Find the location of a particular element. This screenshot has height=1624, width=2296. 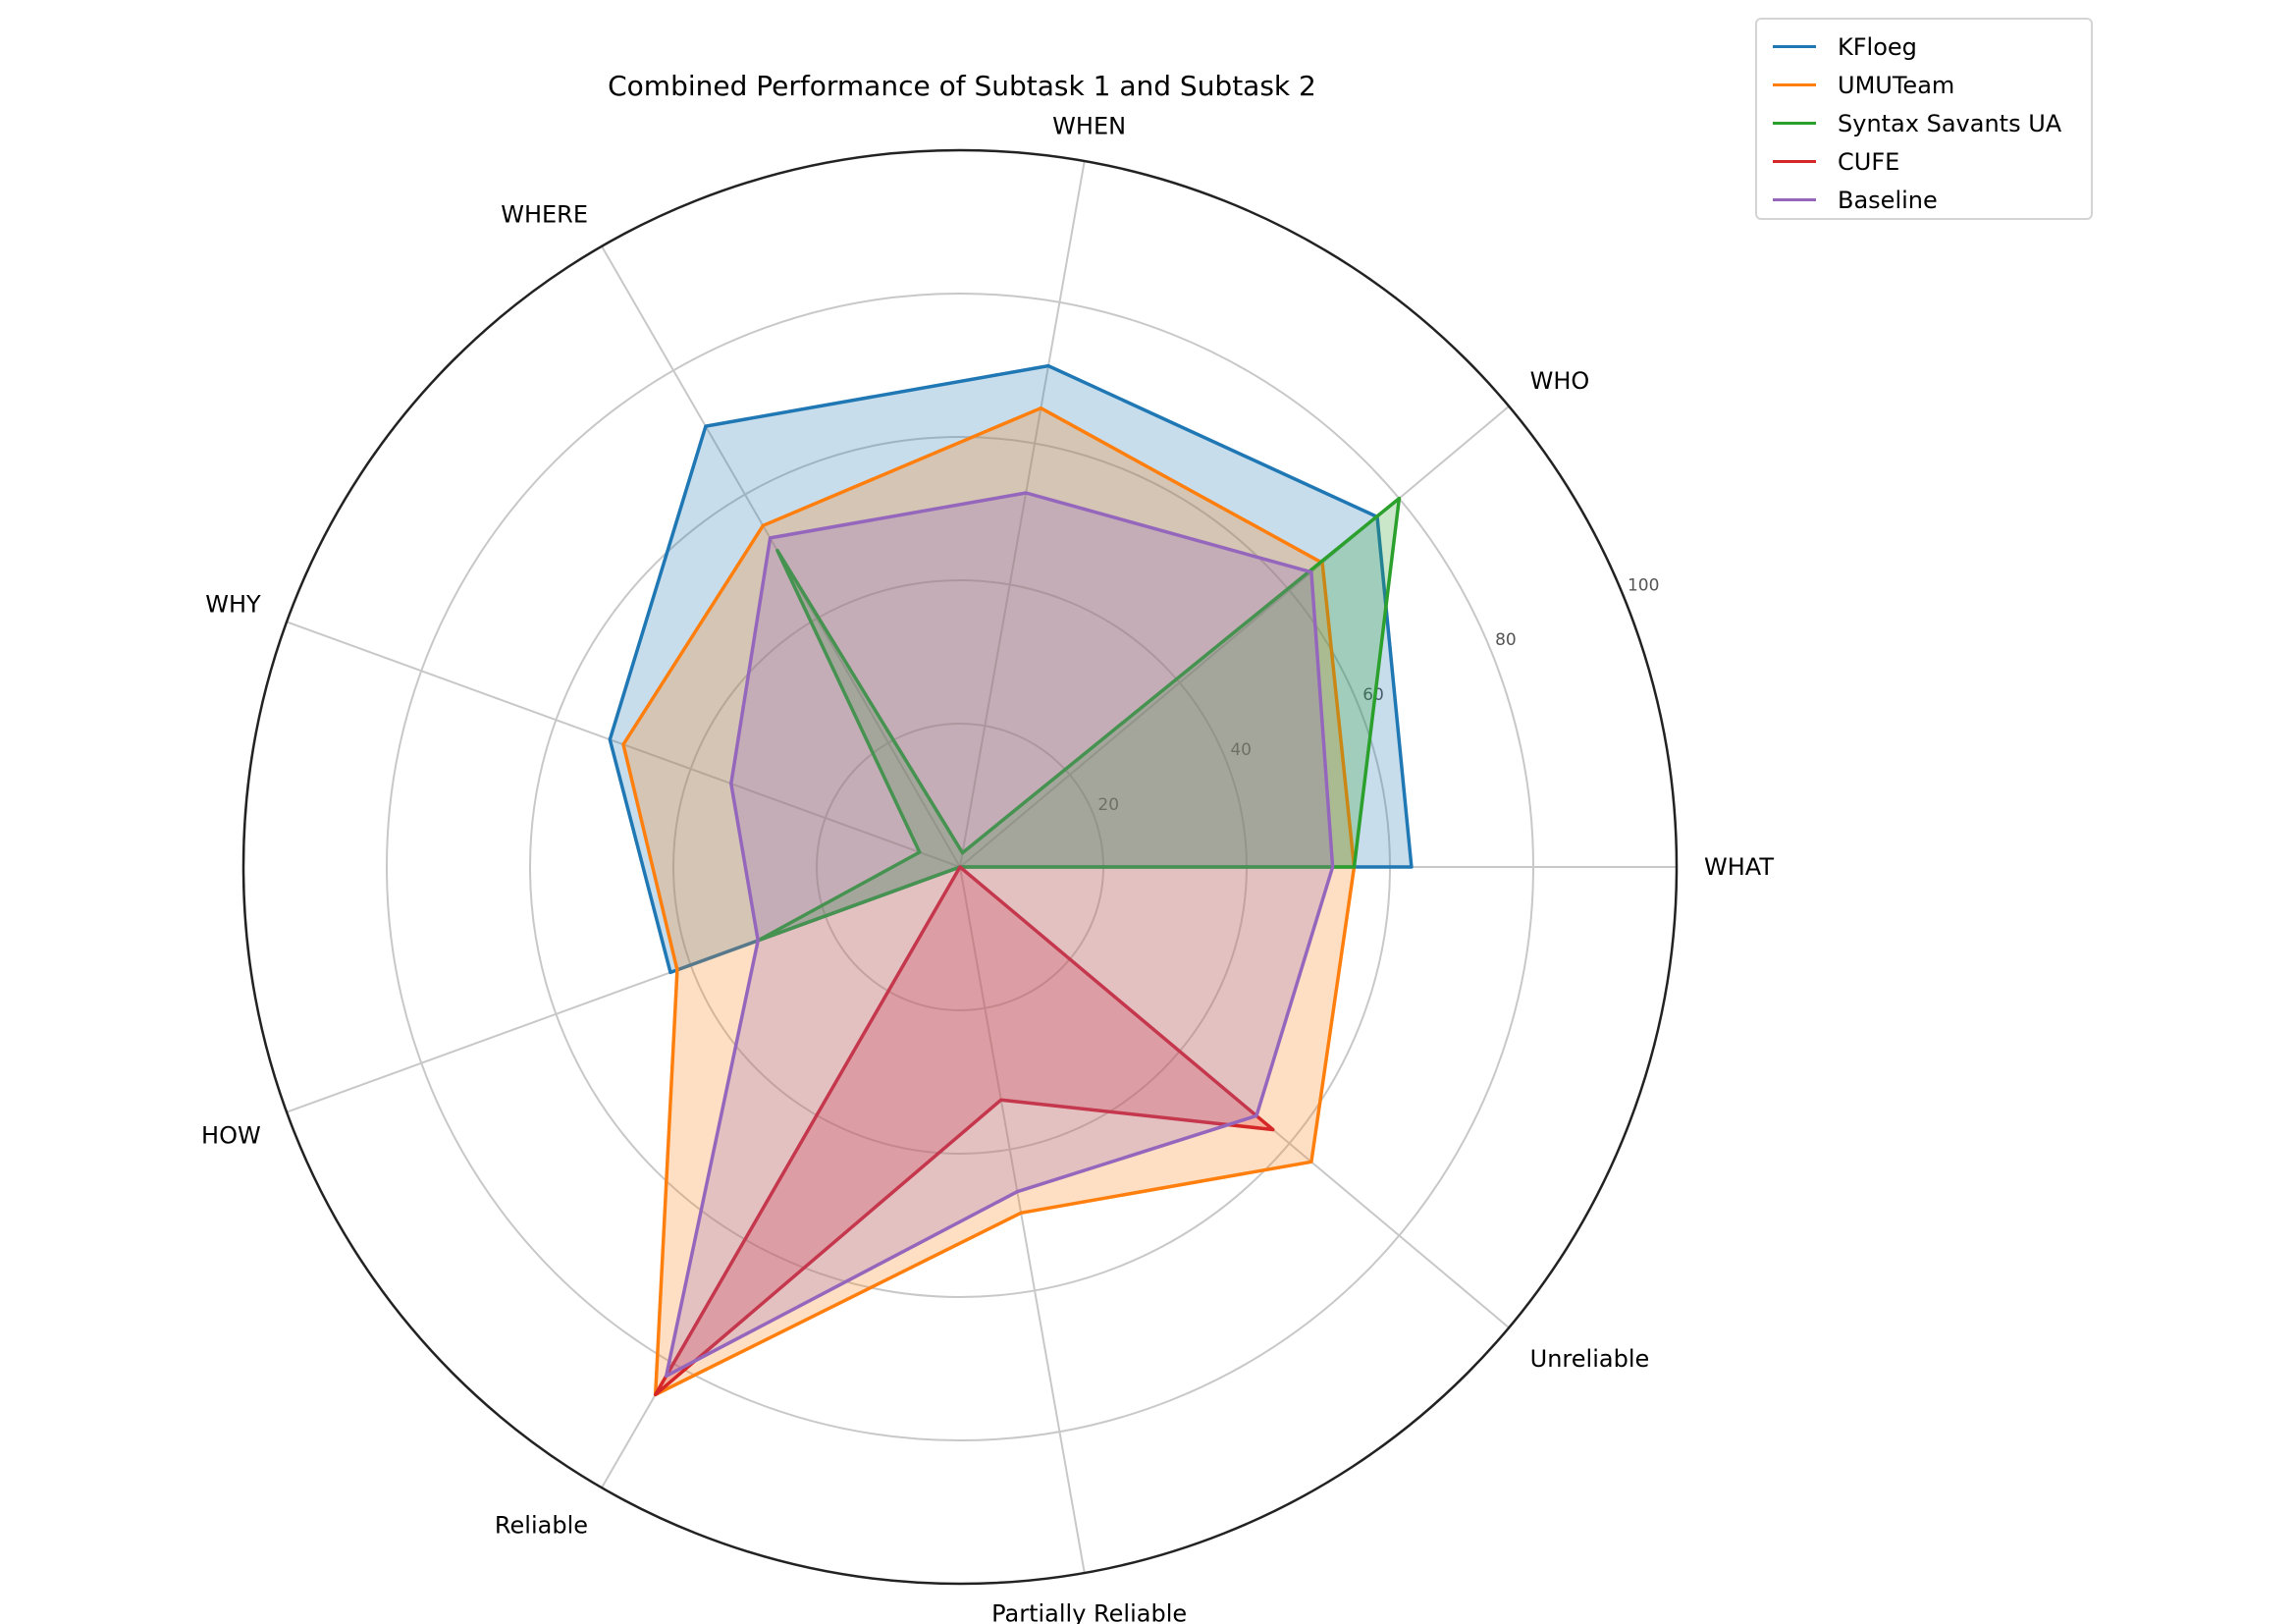

r-tick-label: 40 is located at coordinates (1241, 750).